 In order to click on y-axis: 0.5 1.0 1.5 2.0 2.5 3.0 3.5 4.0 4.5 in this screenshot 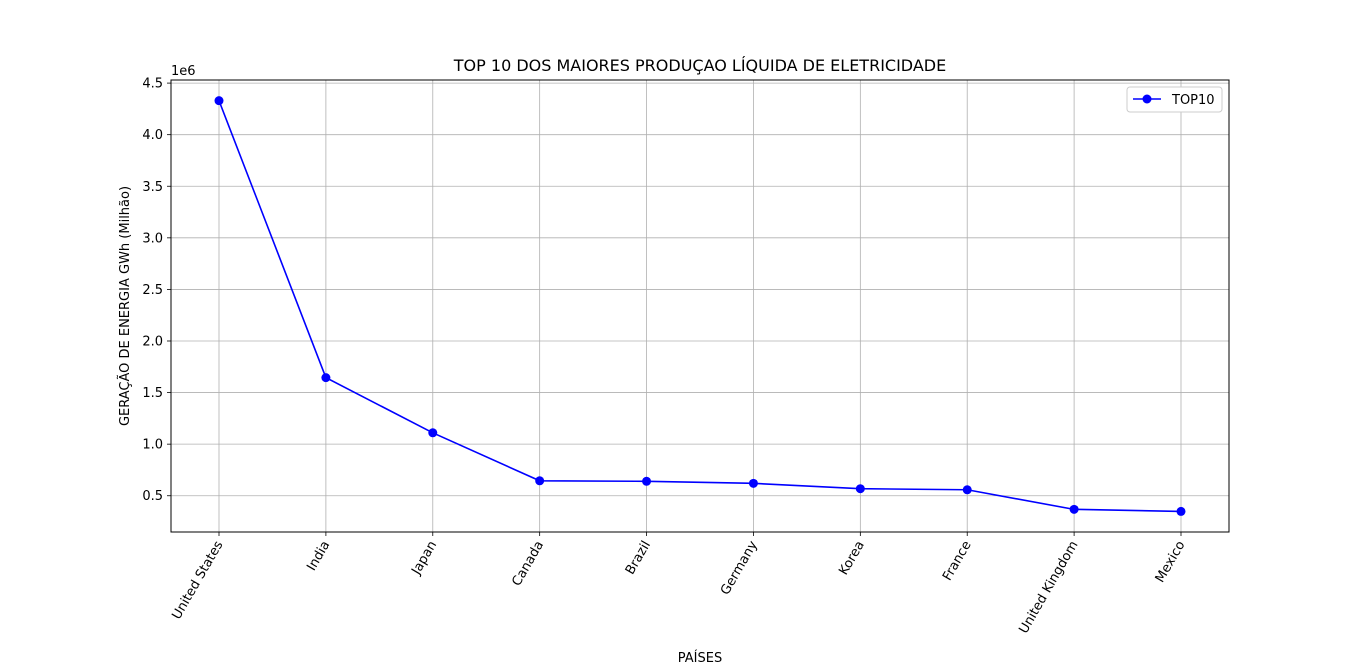, I will do `click(156, 290)`.